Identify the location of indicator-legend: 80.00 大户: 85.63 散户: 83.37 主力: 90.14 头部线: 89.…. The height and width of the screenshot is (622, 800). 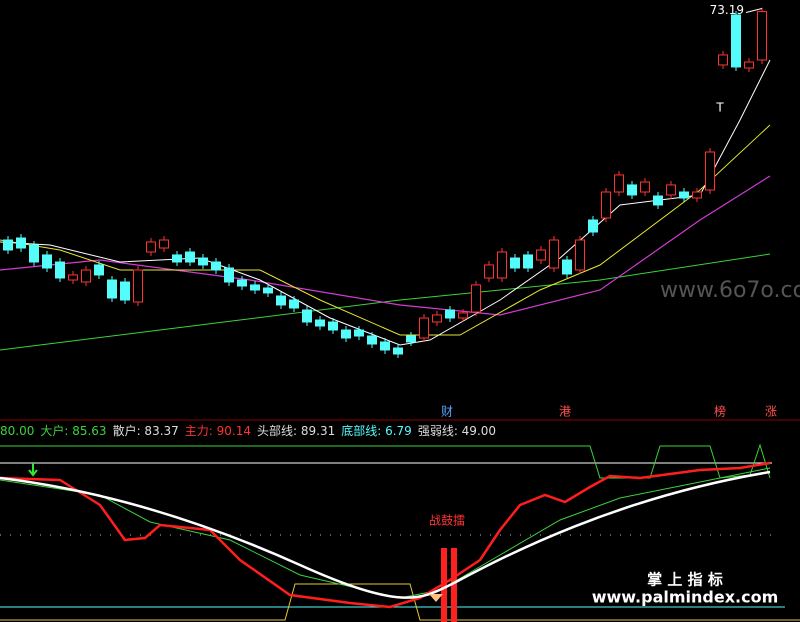
(248, 430).